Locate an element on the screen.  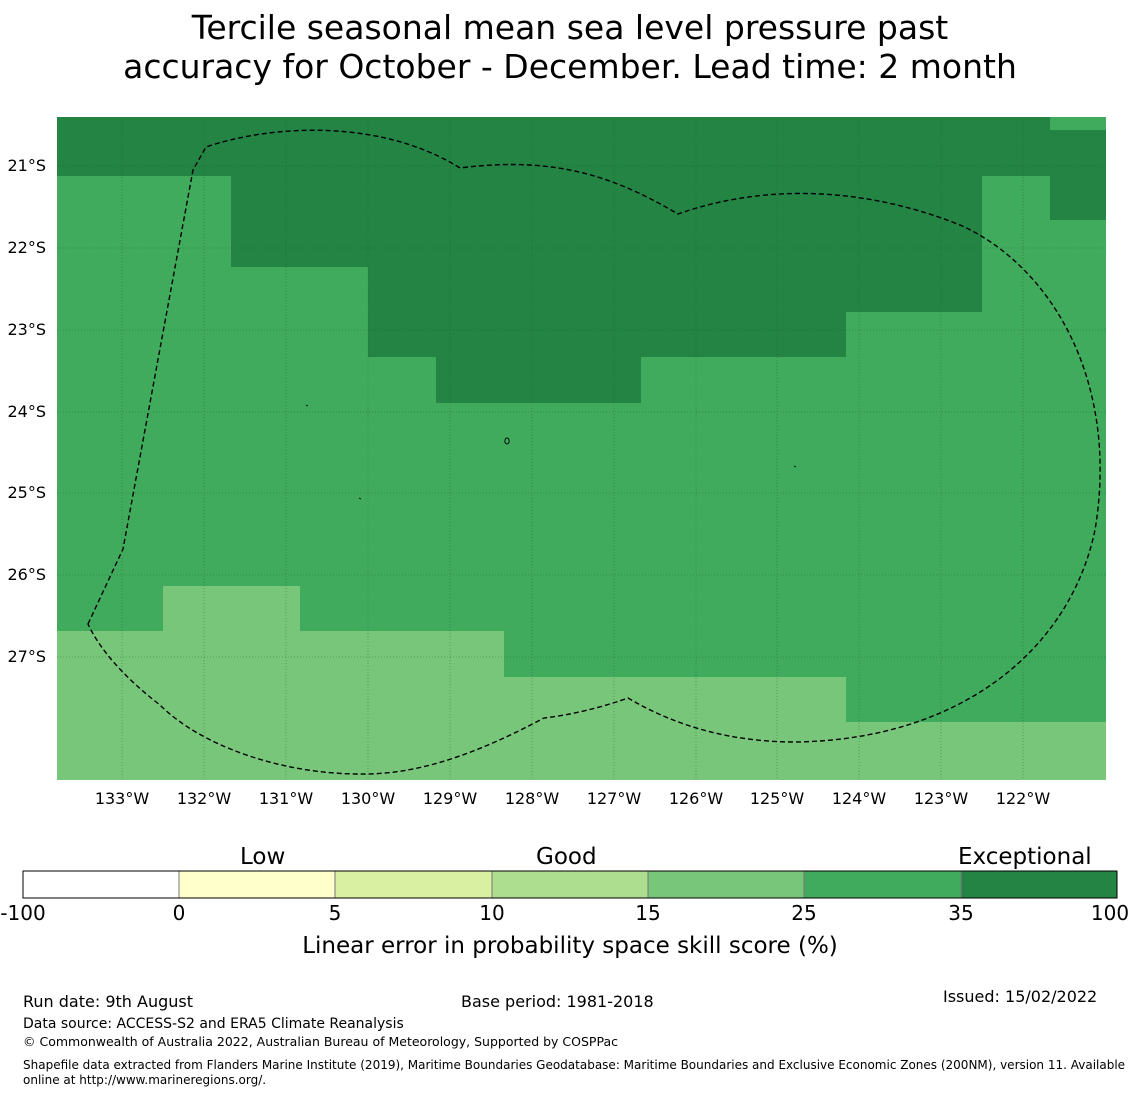
lon-label: 132°W is located at coordinates (204, 798).